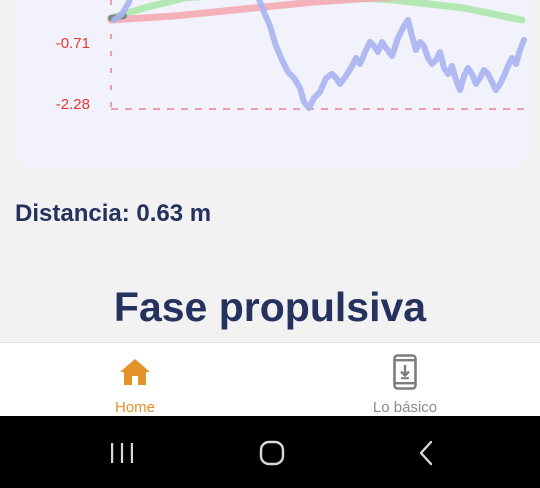 This screenshot has height=488, width=540. I want to click on phase-title: Fase propulsiva, so click(270, 307).